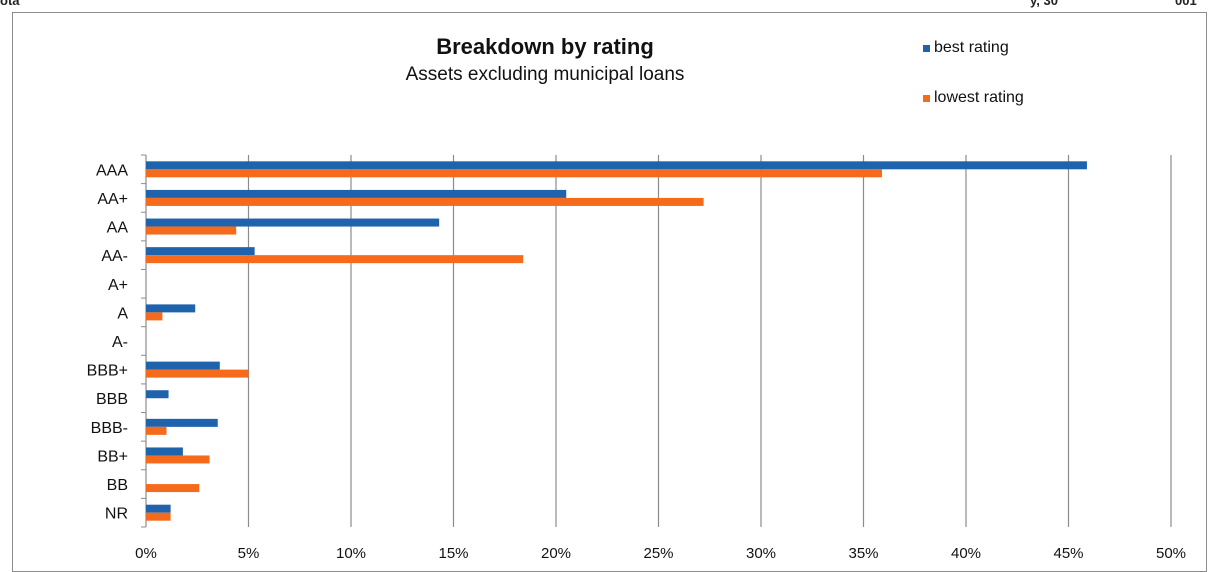 The image size is (1209, 572). I want to click on x-tick-label: 25%, so click(658, 553).